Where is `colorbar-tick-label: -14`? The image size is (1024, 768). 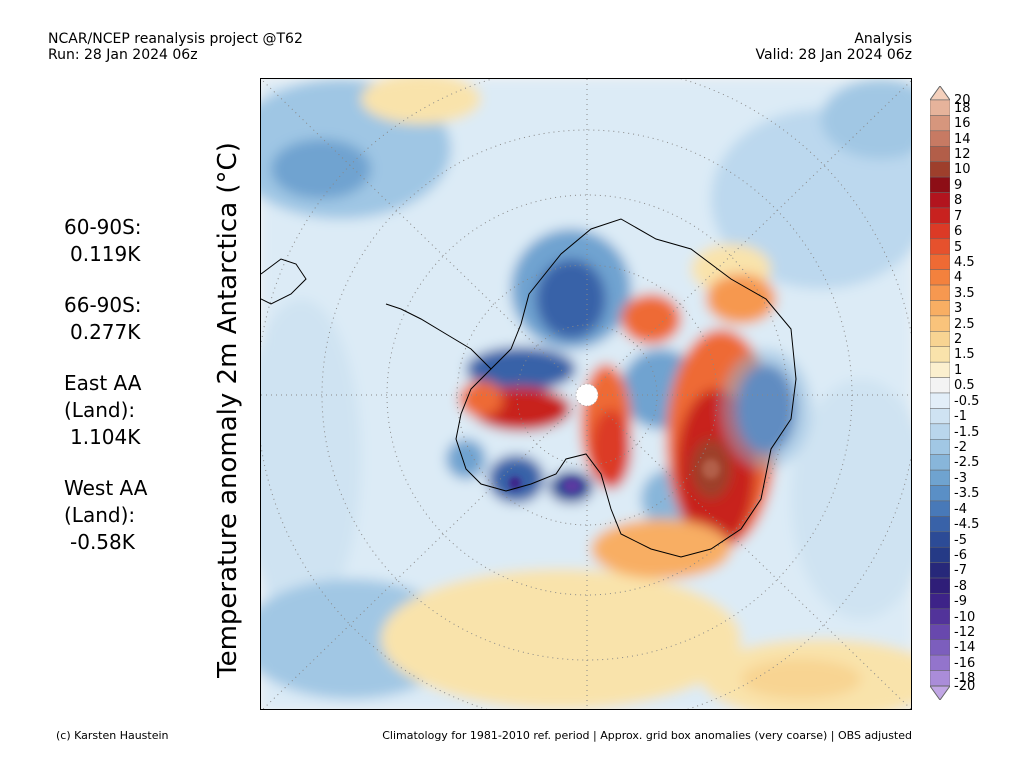
colorbar-tick-label: -14 is located at coordinates (965, 648).